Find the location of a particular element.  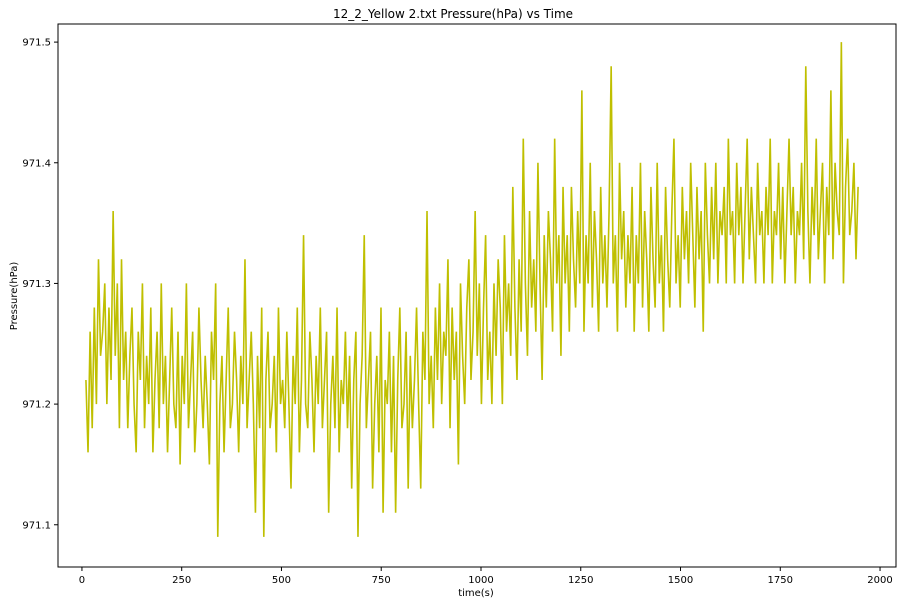

x-tick-label: 1000 is located at coordinates (480, 580).